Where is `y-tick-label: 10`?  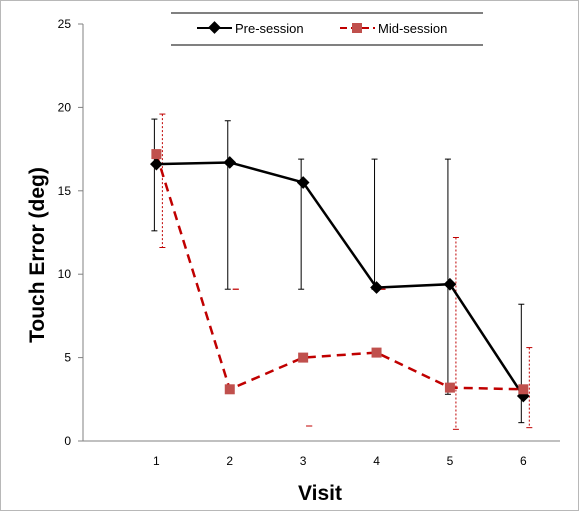 y-tick-label: 10 is located at coordinates (65, 274).